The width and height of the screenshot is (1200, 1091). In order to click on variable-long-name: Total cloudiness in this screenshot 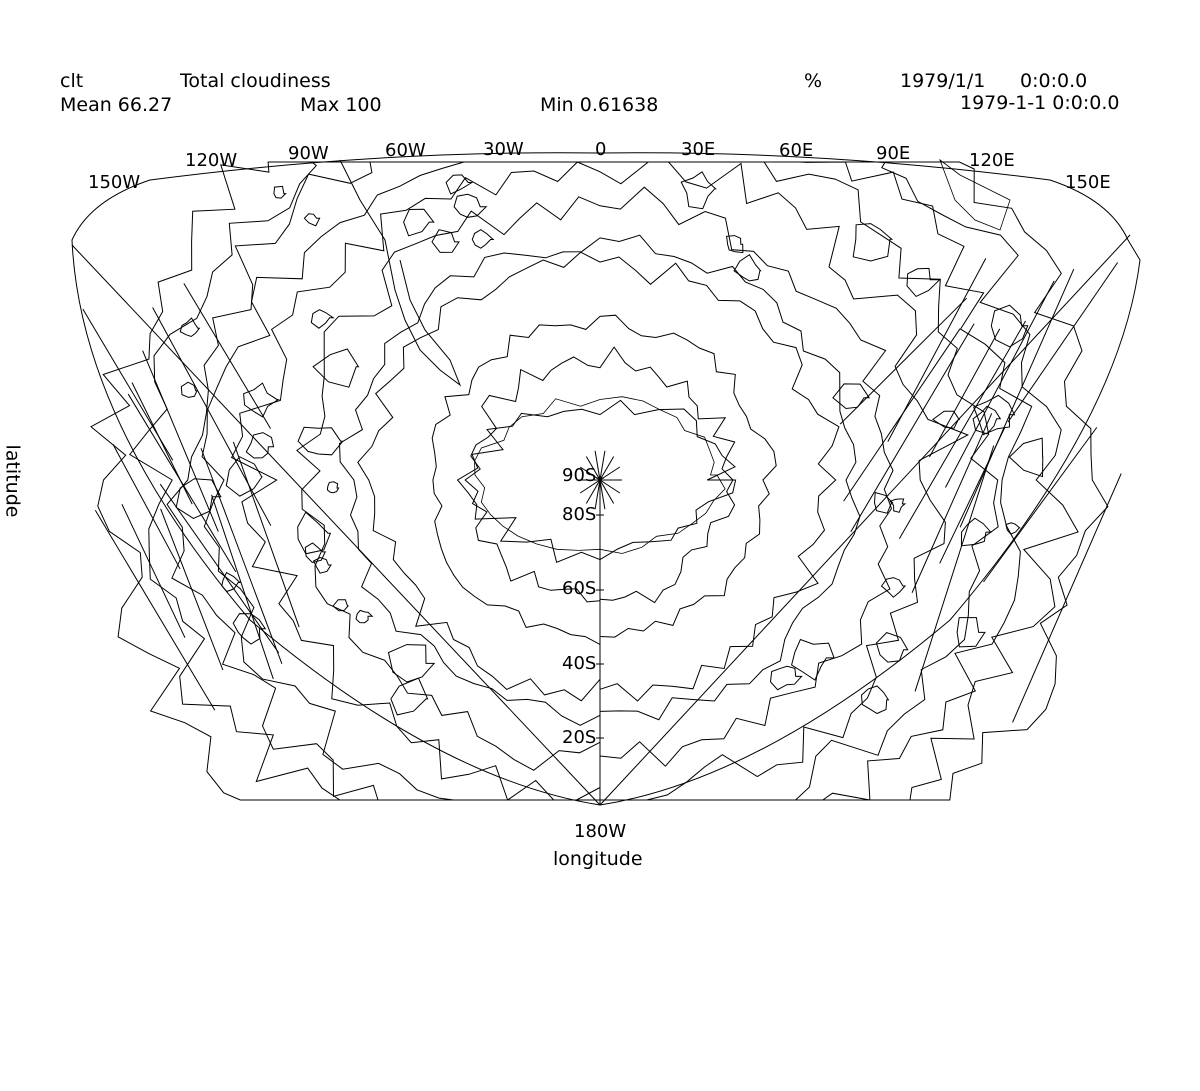, I will do `click(255, 81)`.